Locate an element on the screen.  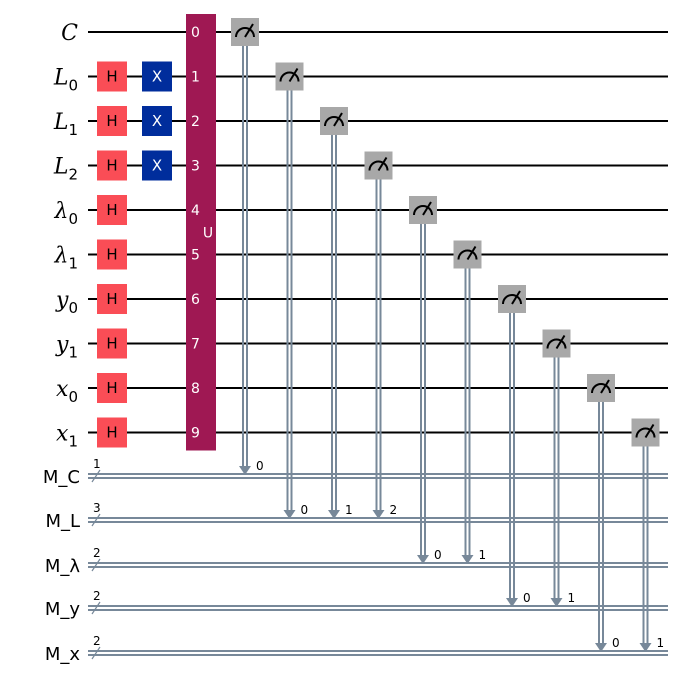
u-gate-qubit-index: 8 is located at coordinates (195, 389).